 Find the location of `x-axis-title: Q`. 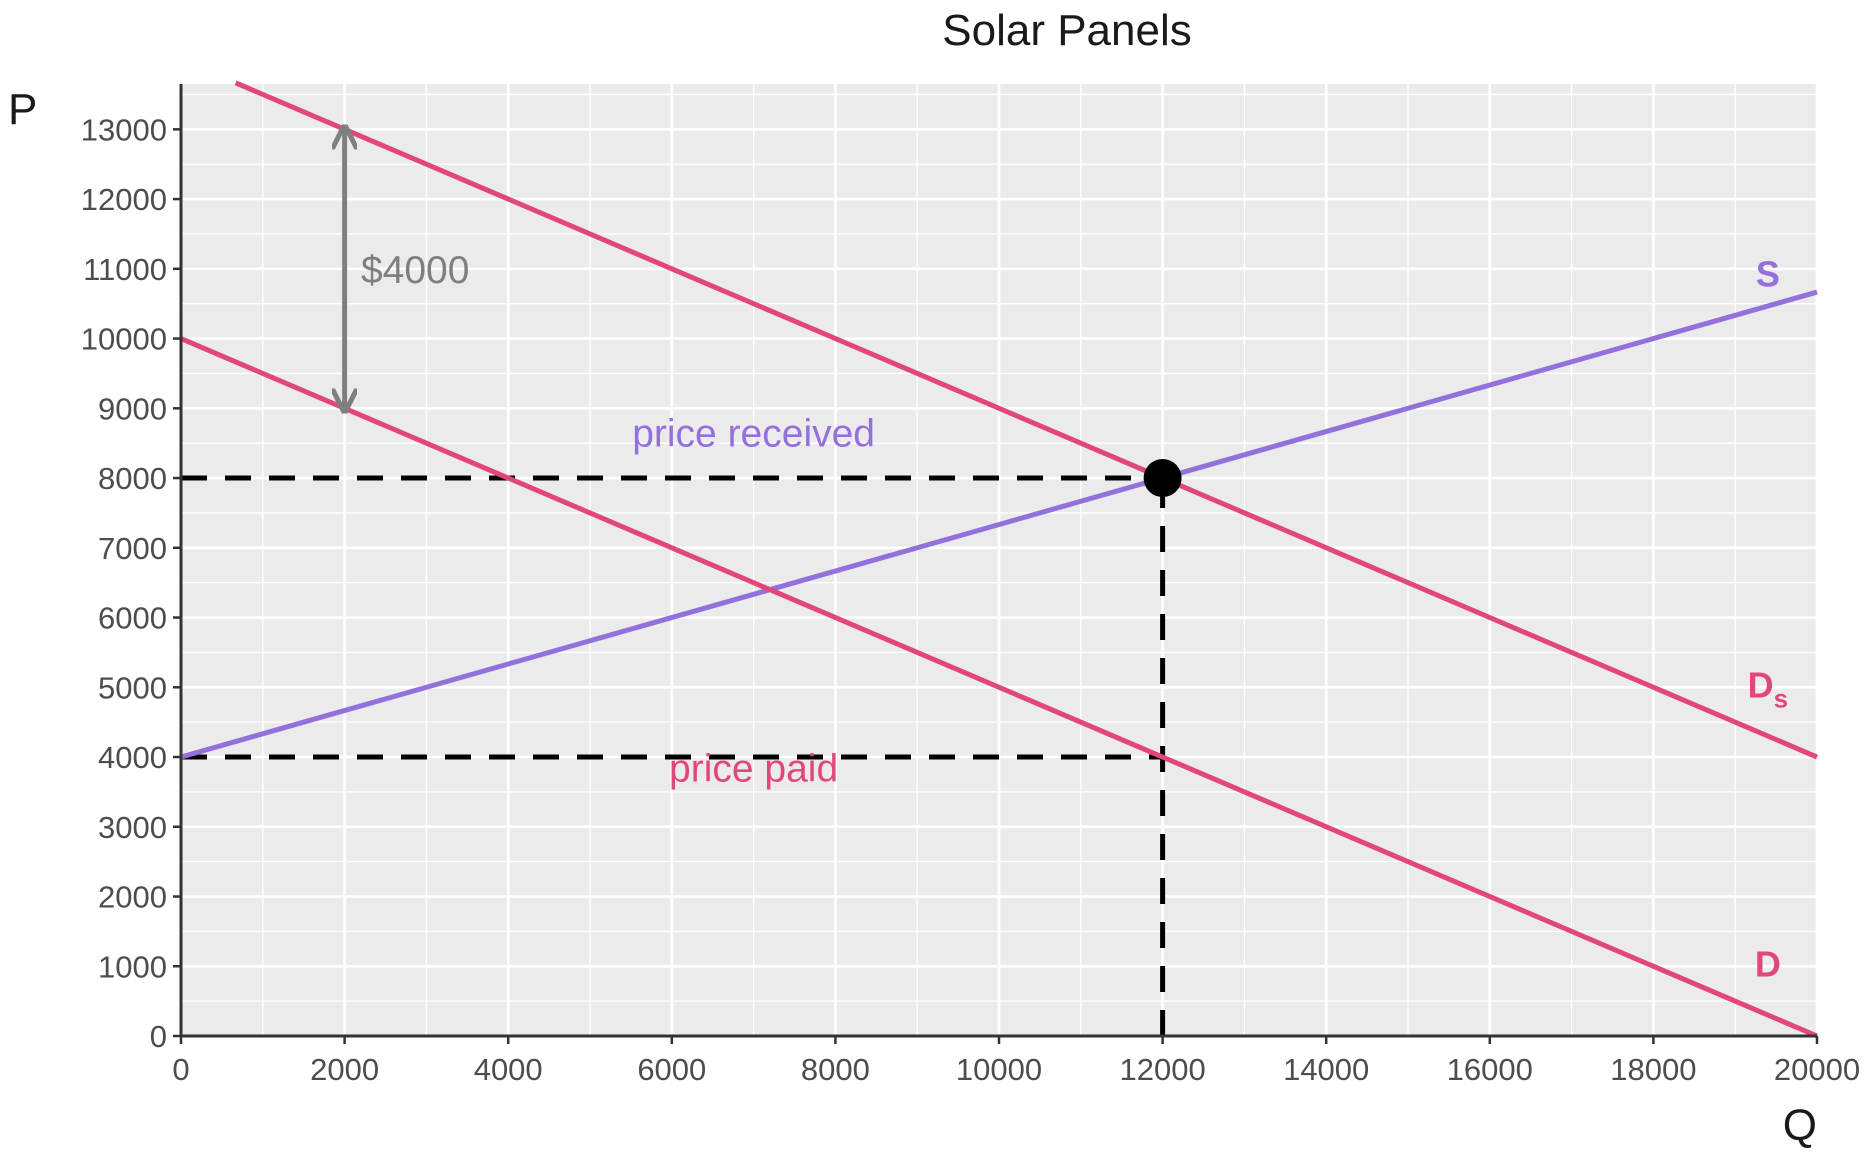

x-axis-title: Q is located at coordinates (1800, 1125).